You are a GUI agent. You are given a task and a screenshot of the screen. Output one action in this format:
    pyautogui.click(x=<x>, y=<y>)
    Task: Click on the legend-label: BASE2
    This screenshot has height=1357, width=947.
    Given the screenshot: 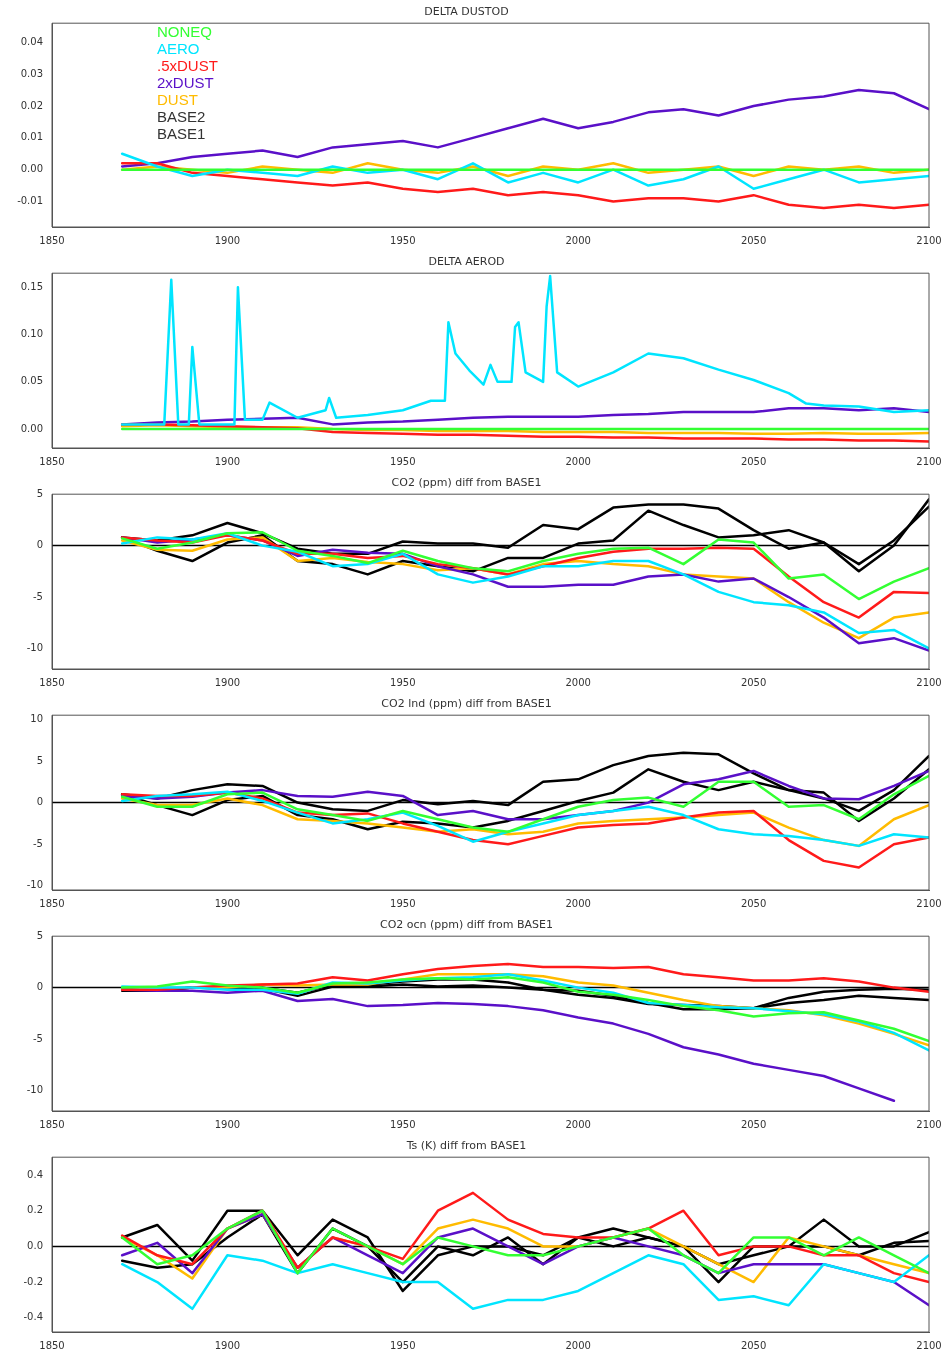 What is the action you would take?
    pyautogui.click(x=181, y=116)
    